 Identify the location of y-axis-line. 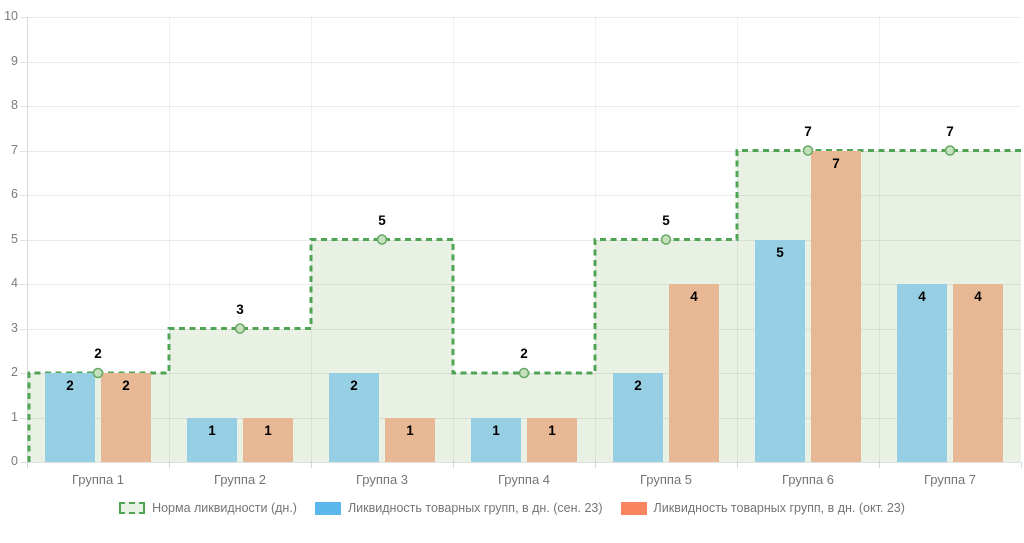
(27, 242).